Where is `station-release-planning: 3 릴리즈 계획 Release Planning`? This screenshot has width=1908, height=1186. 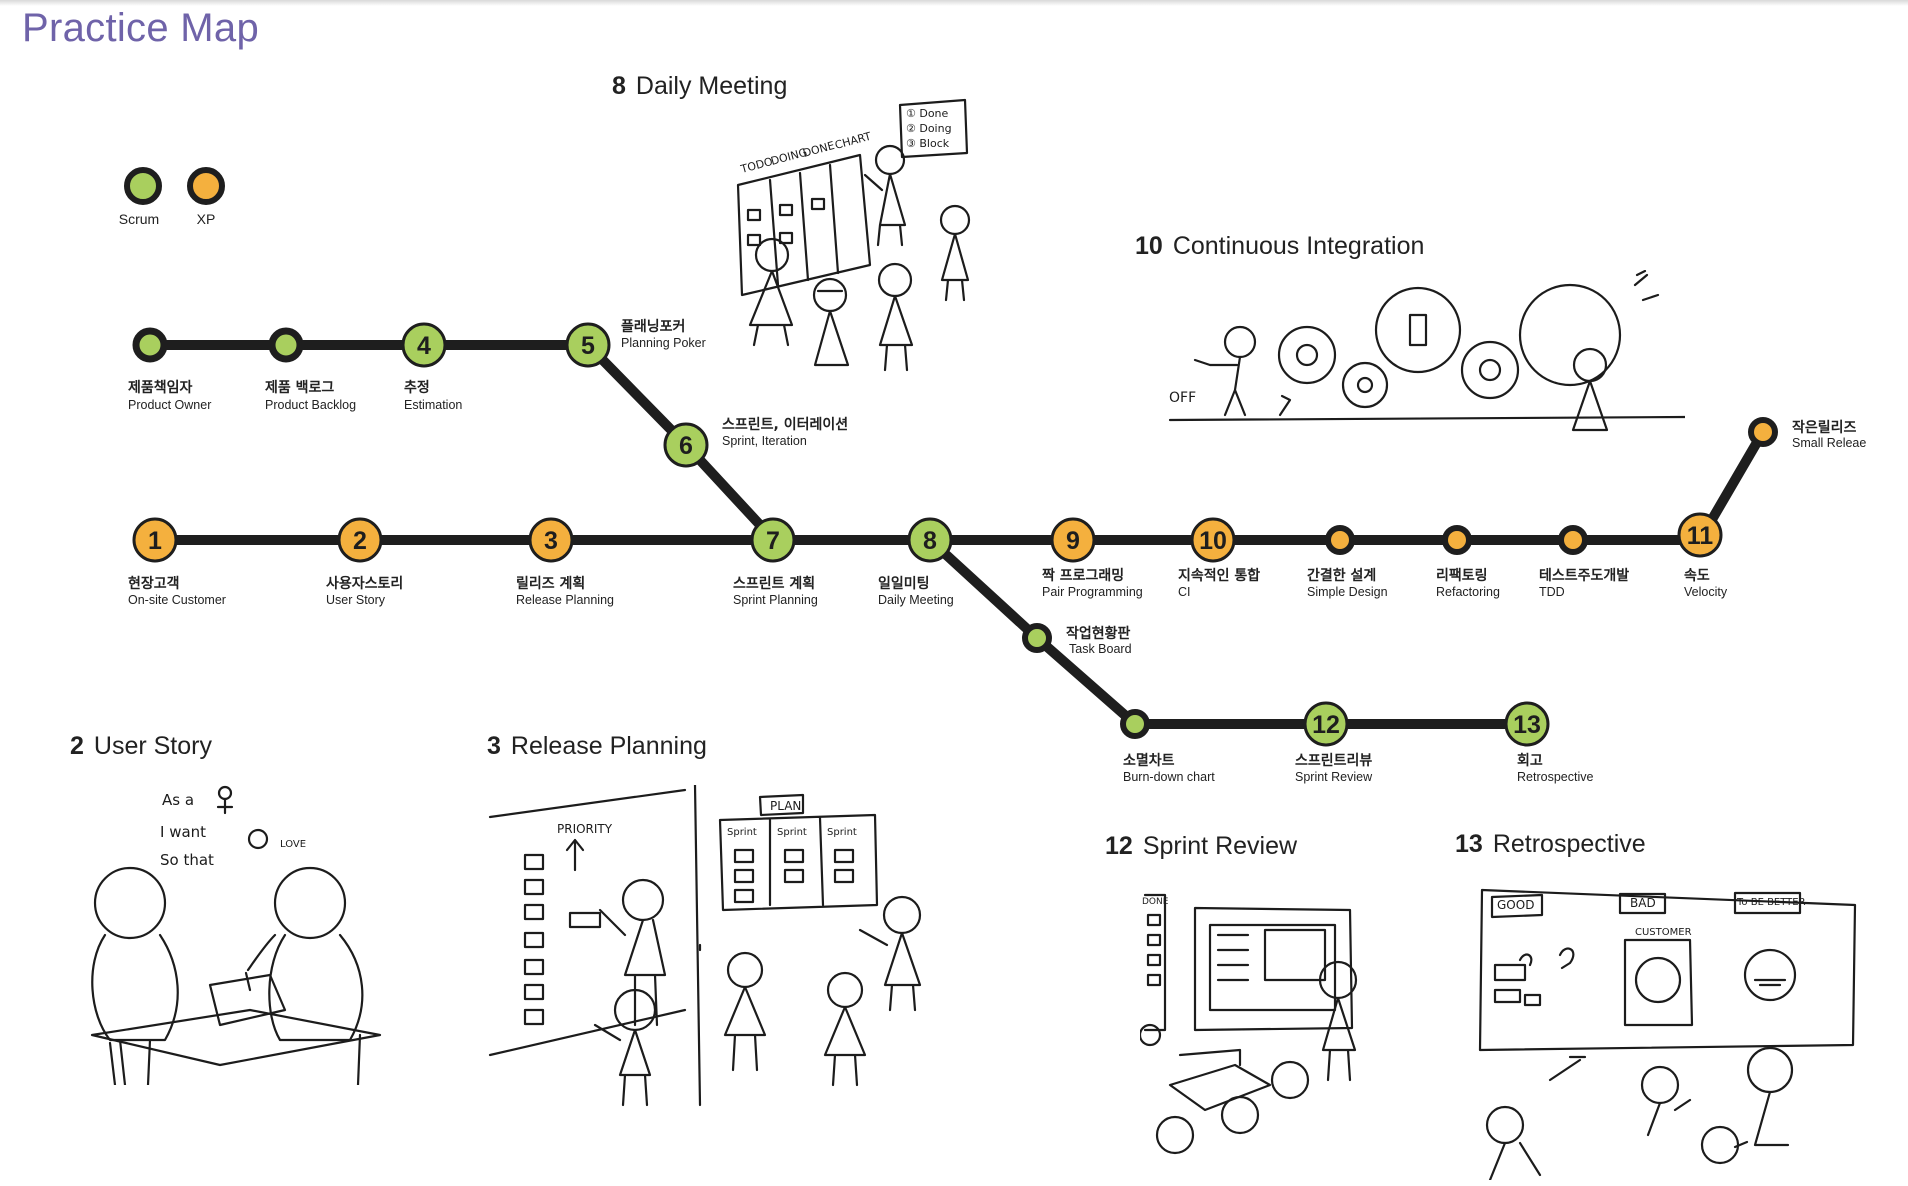
station-release-planning: 3 릴리즈 계획 Release Planning is located at coordinates (565, 562).